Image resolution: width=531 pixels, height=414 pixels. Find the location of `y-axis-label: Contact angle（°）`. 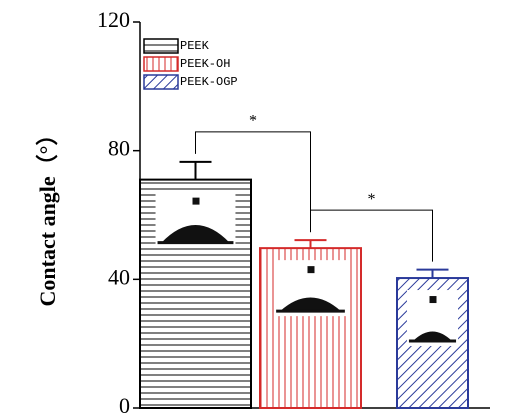

y-axis-label: Contact angle（°） is located at coordinates (47, 215).